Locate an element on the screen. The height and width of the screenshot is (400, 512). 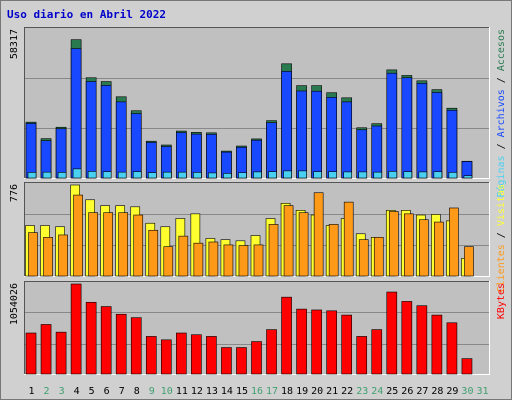
x-tick-label-day-18: 18 is located at coordinates (287, 391).